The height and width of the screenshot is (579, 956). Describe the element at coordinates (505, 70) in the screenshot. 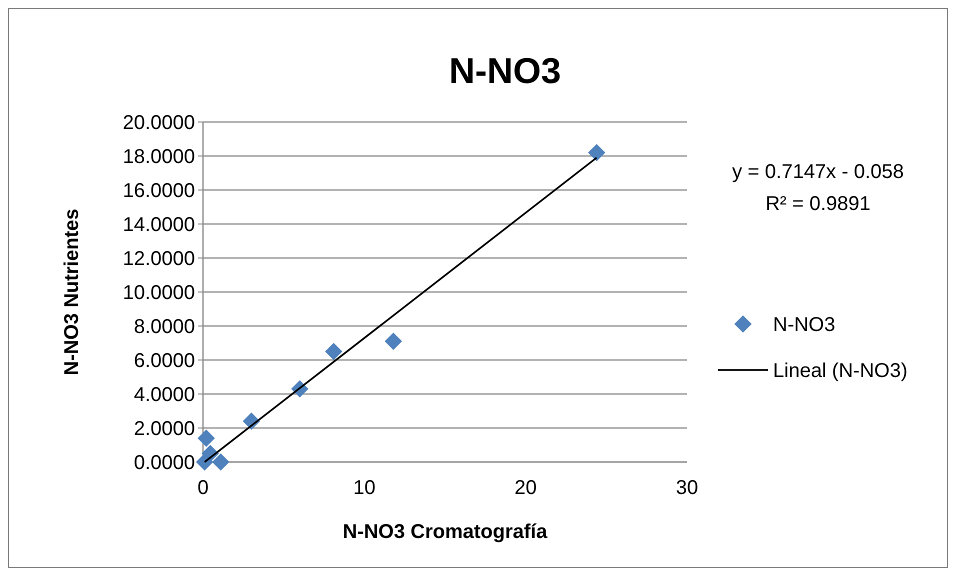

I see `chart-title: N-NO3` at that location.